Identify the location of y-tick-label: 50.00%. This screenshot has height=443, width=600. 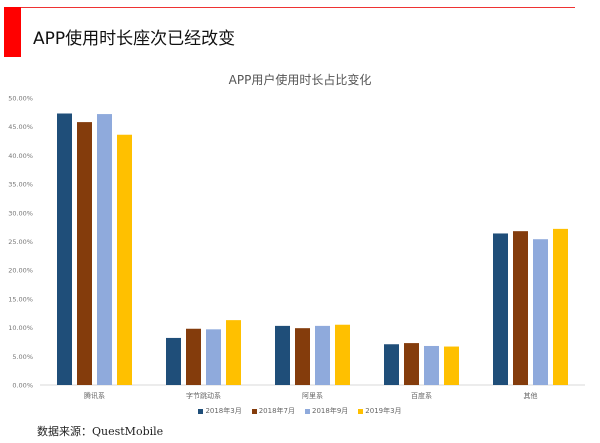
(20, 99).